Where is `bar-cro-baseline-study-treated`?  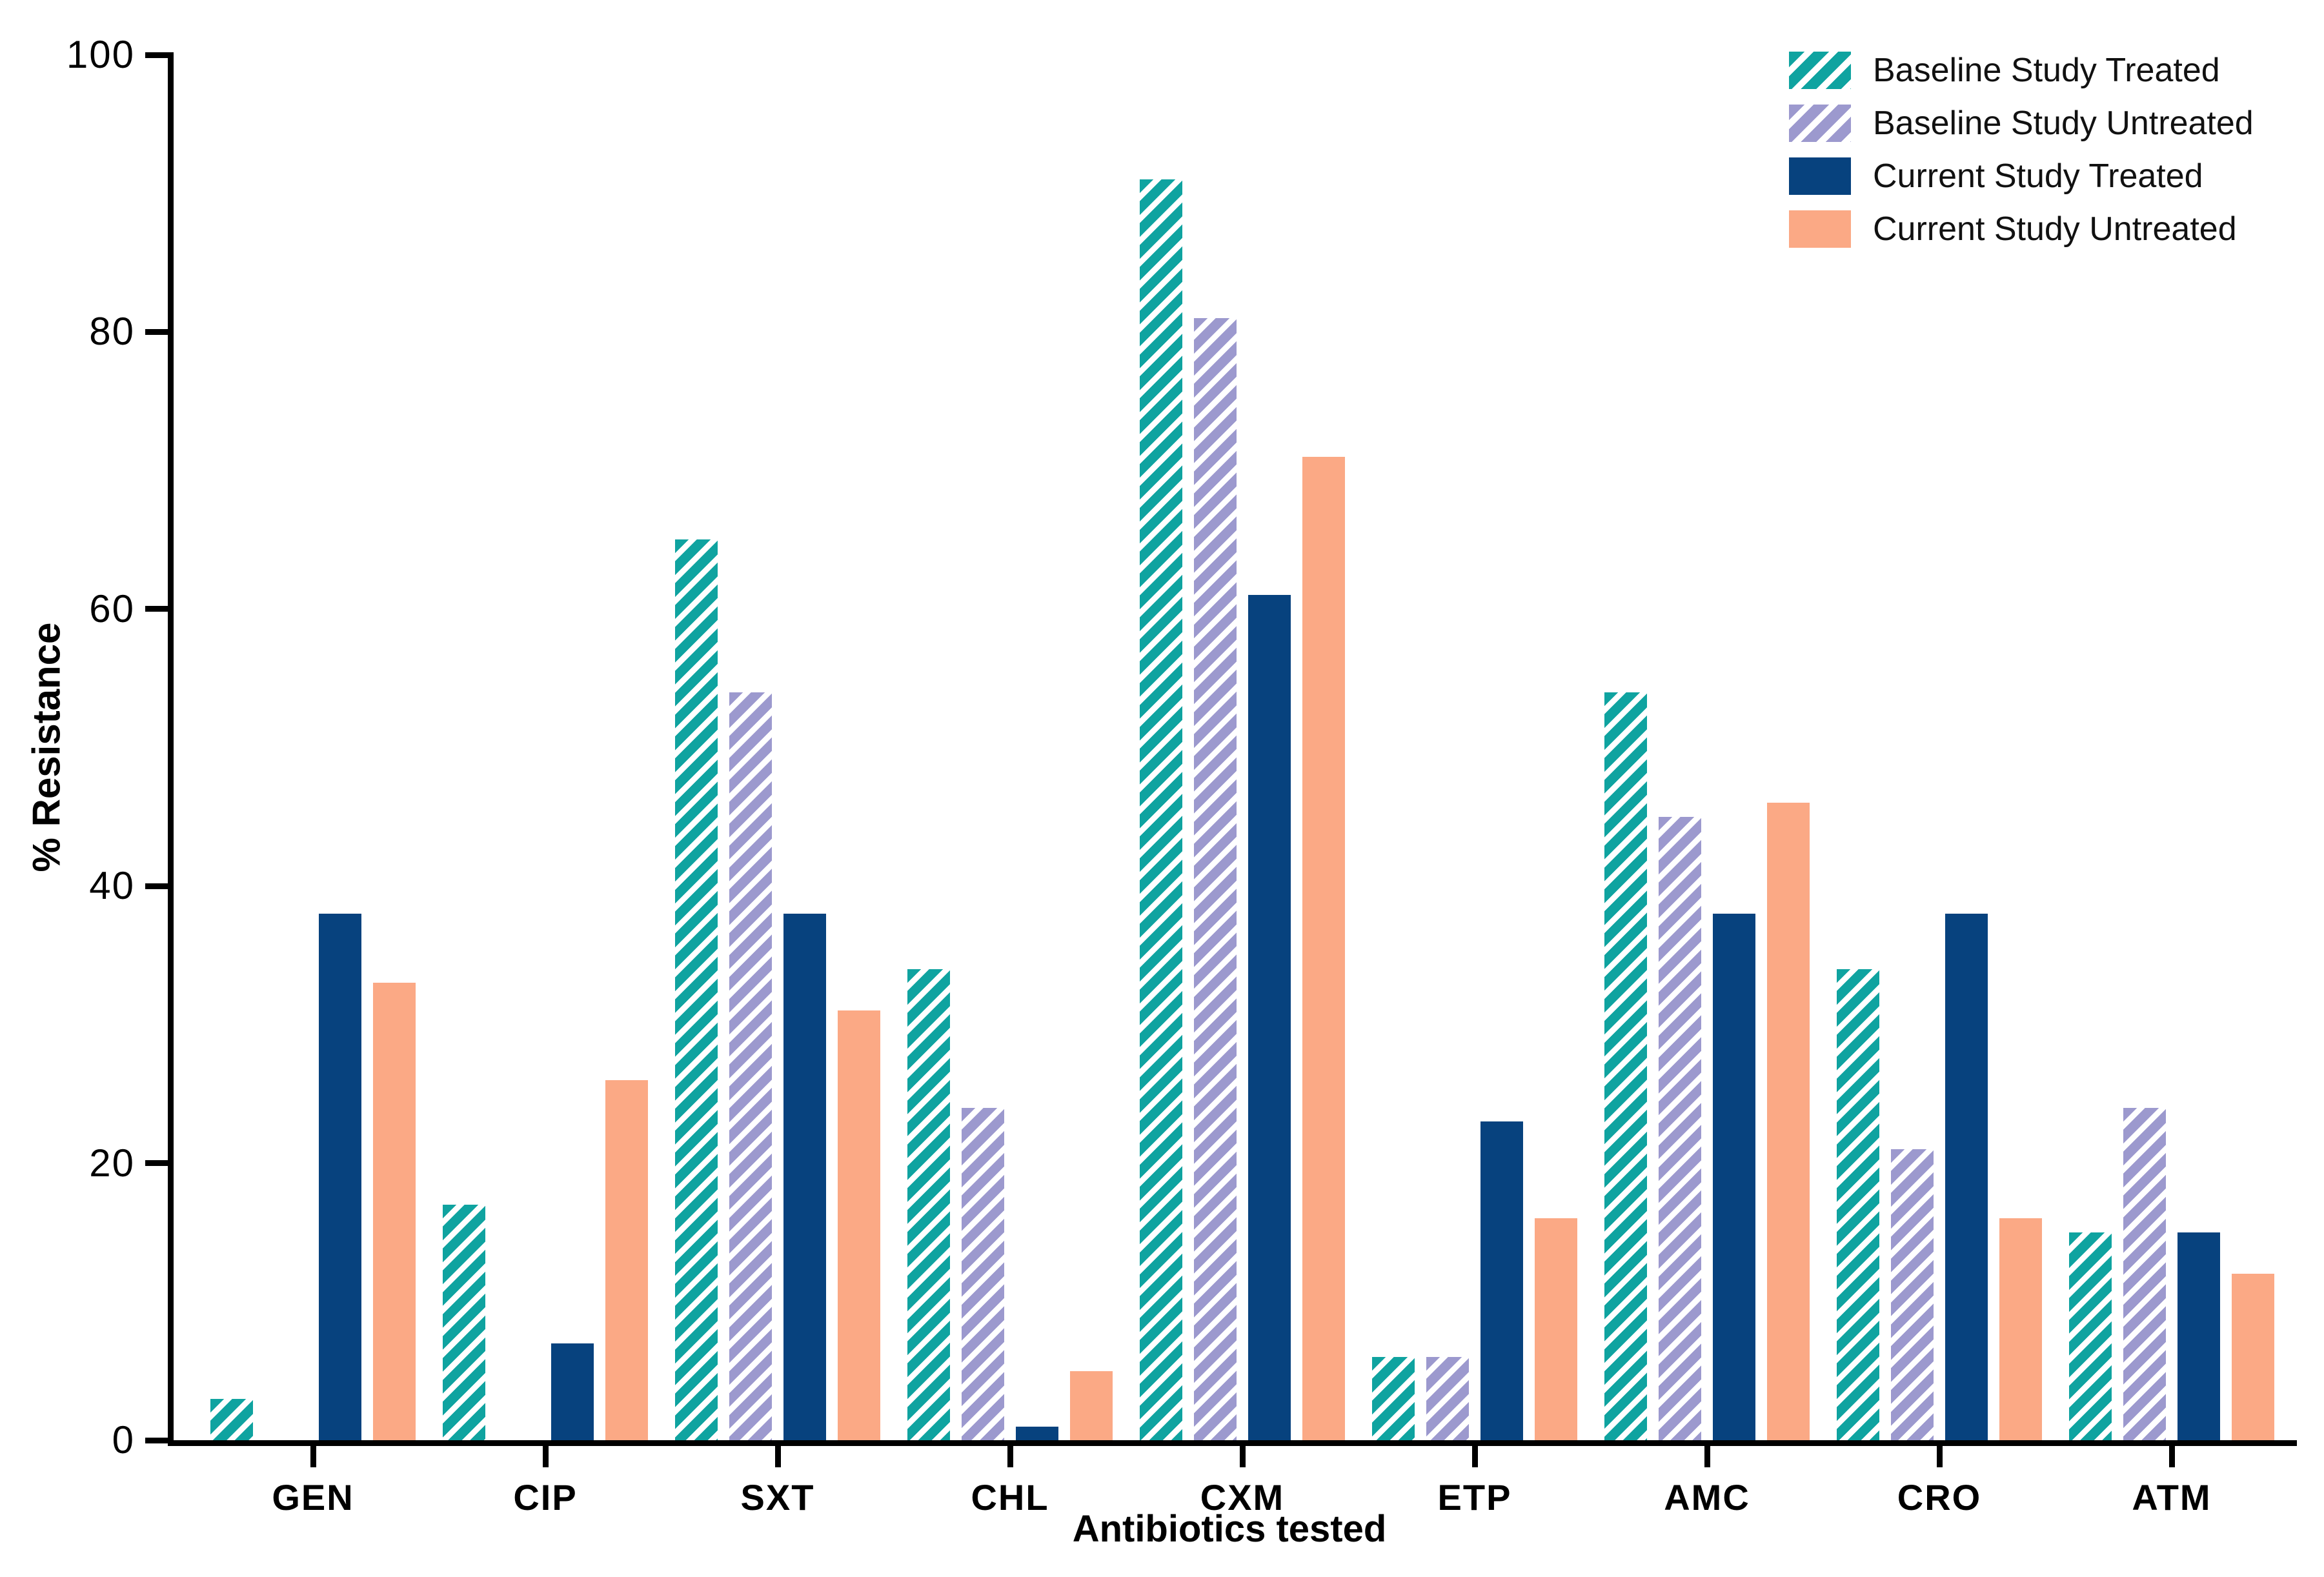
bar-cro-baseline-study-treated is located at coordinates (1858, 1205).